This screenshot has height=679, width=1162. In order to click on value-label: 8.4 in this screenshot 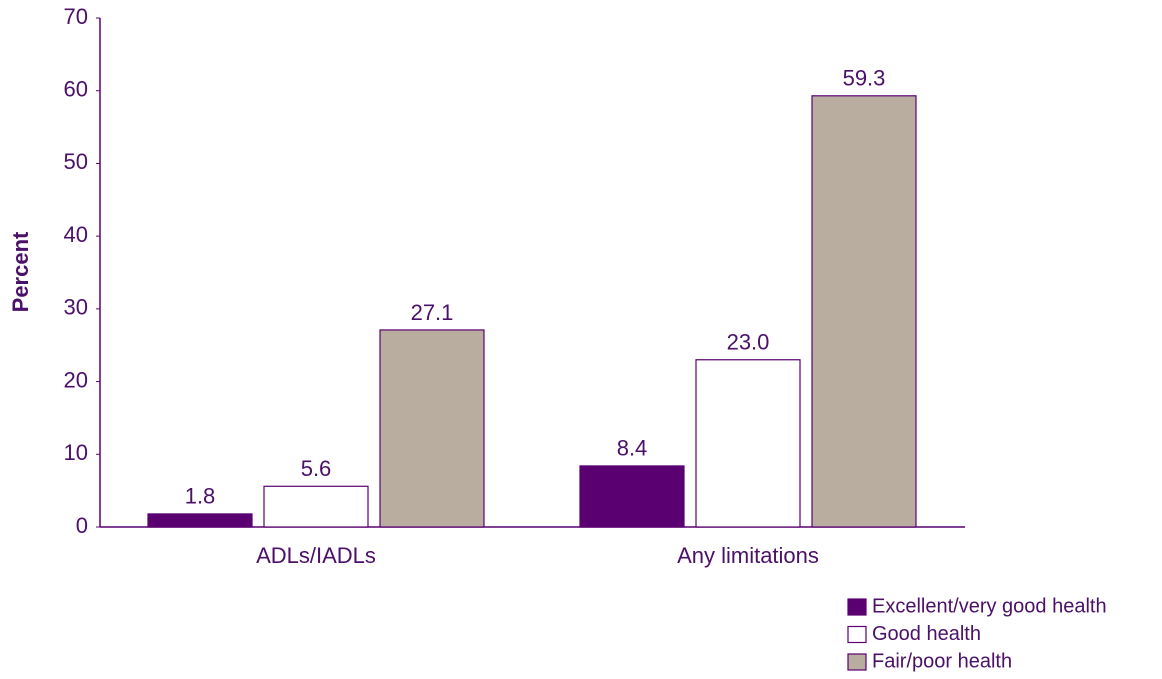, I will do `click(632, 448)`.